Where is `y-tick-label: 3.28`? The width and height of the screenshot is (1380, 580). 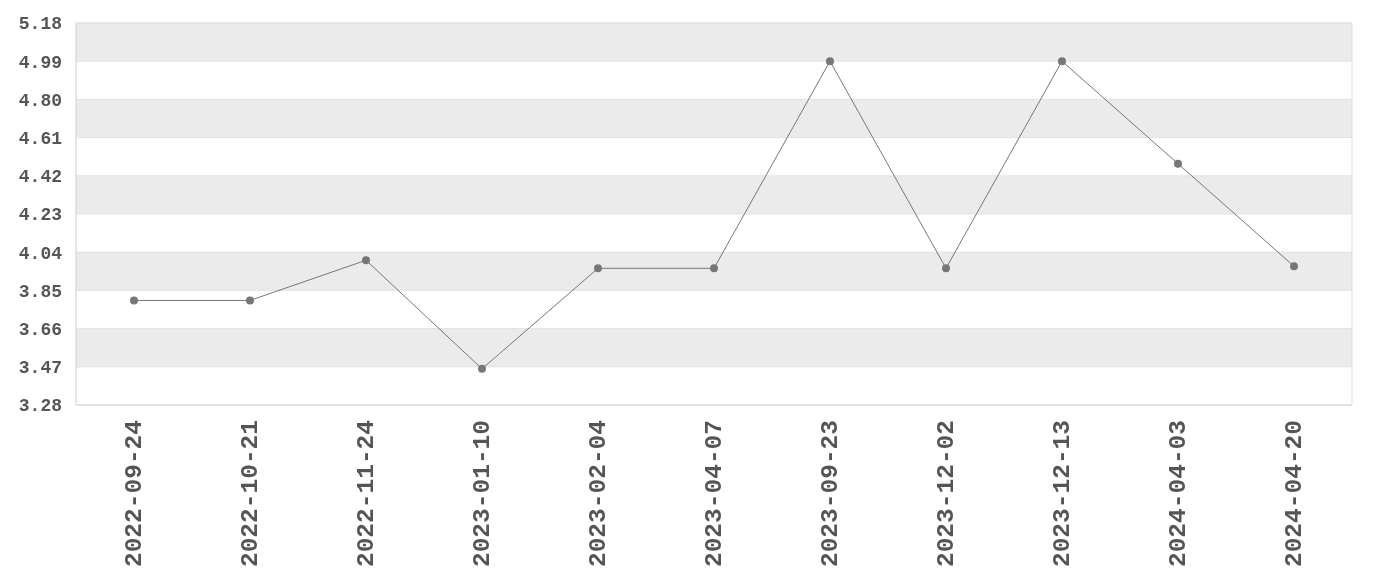
y-tick-label: 3.28 is located at coordinates (40, 406).